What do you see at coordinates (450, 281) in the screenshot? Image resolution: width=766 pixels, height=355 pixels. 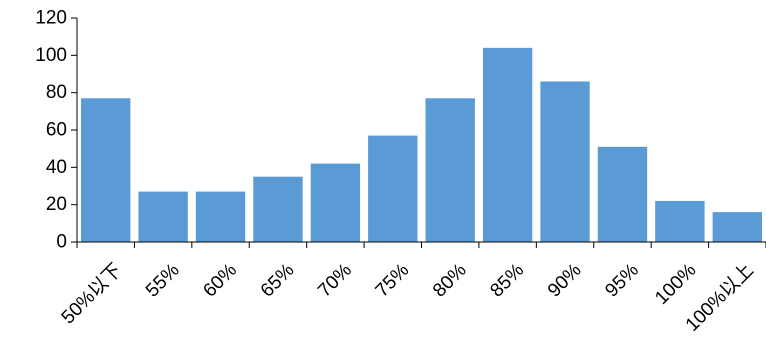 I see `x-tick-label: 80%` at bounding box center [450, 281].